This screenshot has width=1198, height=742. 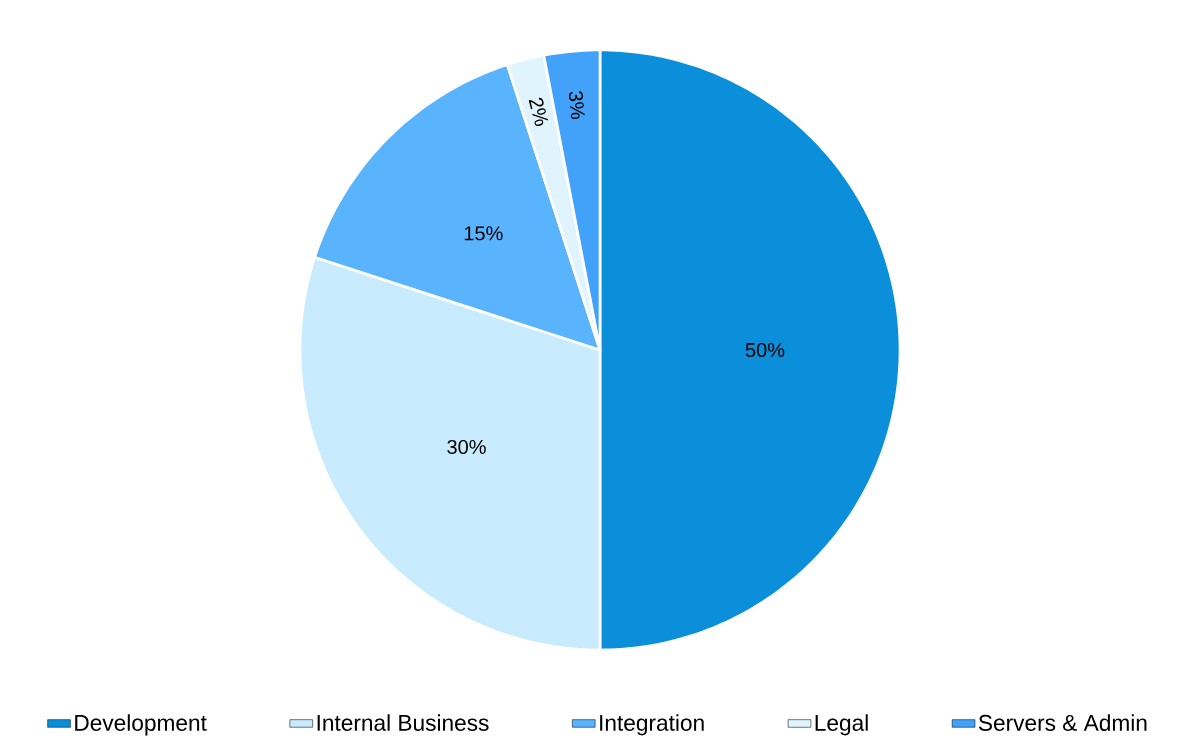 What do you see at coordinates (652, 725) in the screenshot?
I see `legend-label: Integration` at bounding box center [652, 725].